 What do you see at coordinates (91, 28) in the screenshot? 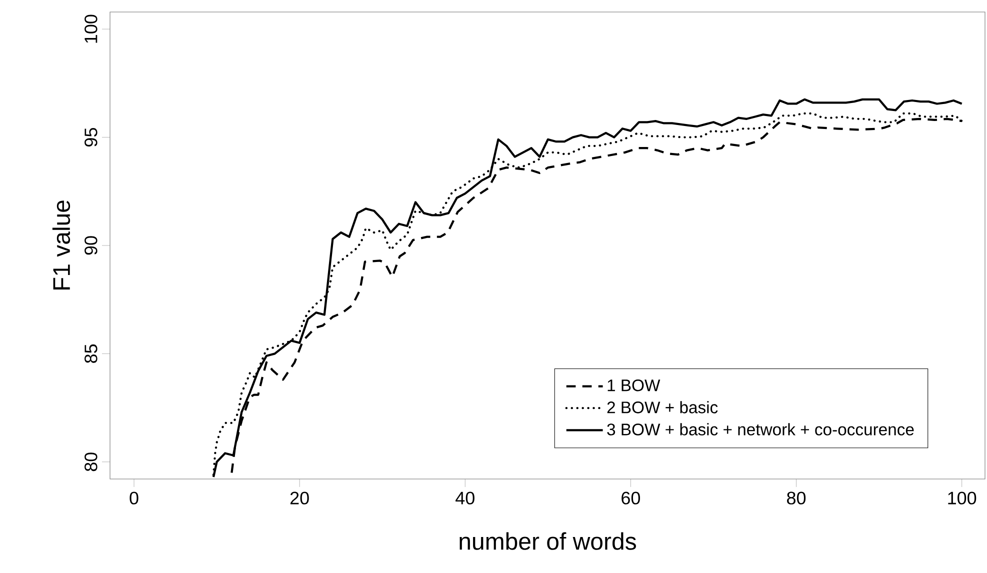
I see `y-tick-label: 100` at bounding box center [91, 28].